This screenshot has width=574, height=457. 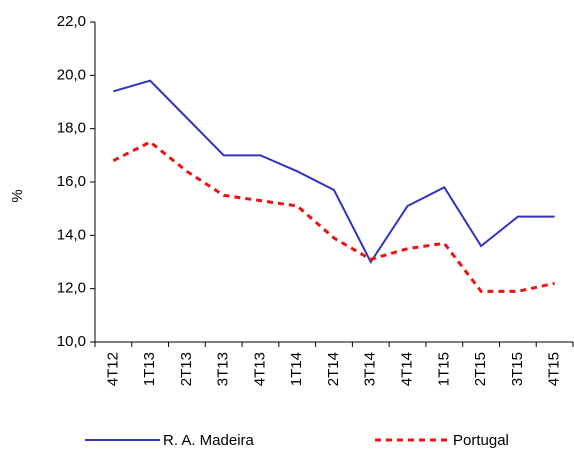 What do you see at coordinates (71, 341) in the screenshot?
I see `y-tick-label: 10,0` at bounding box center [71, 341].